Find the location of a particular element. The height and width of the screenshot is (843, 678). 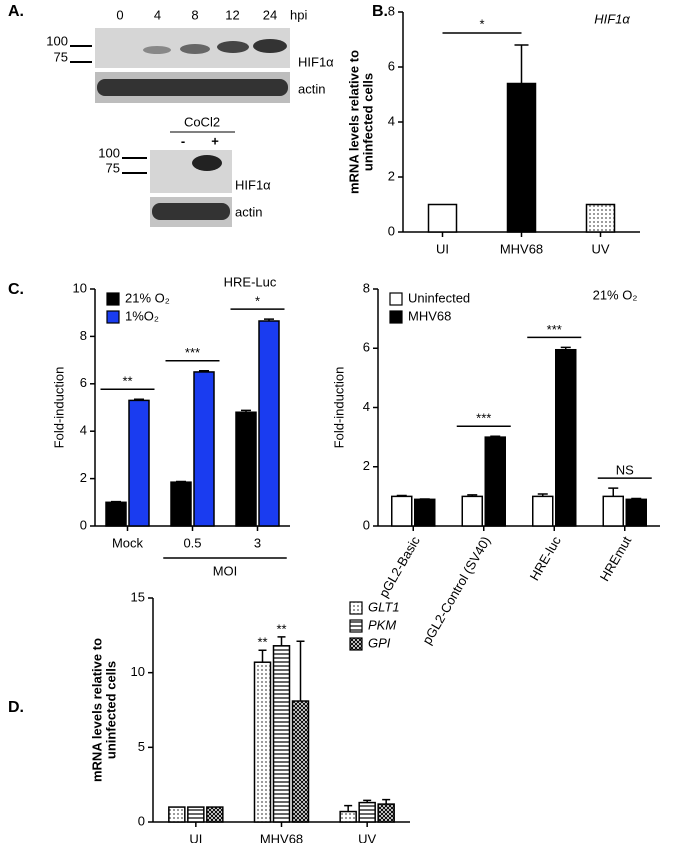

chart-title: HIF1α is located at coordinates (612, 18).